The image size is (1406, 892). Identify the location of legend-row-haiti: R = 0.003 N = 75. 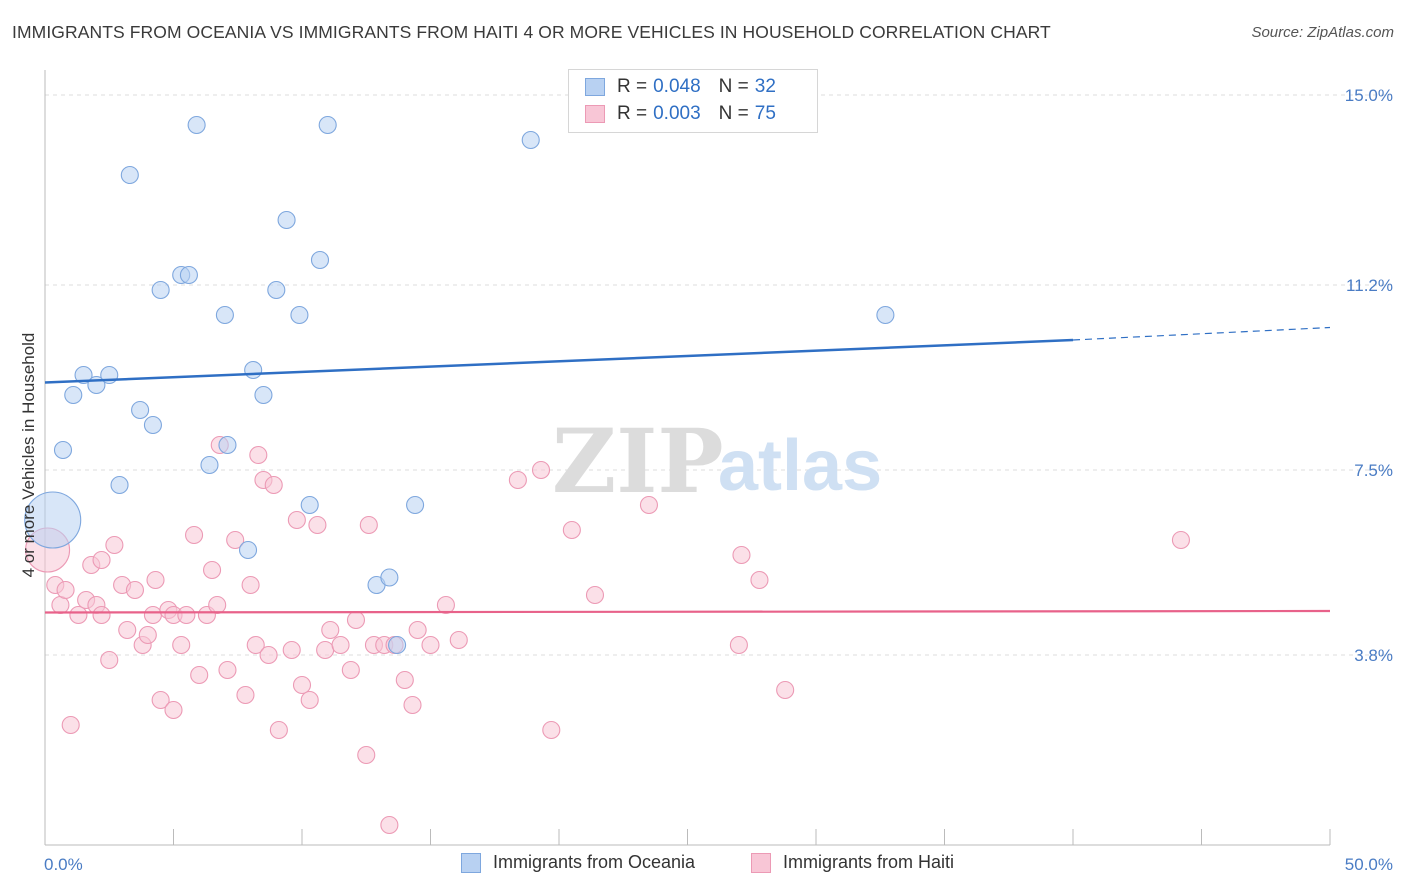
(680, 114).